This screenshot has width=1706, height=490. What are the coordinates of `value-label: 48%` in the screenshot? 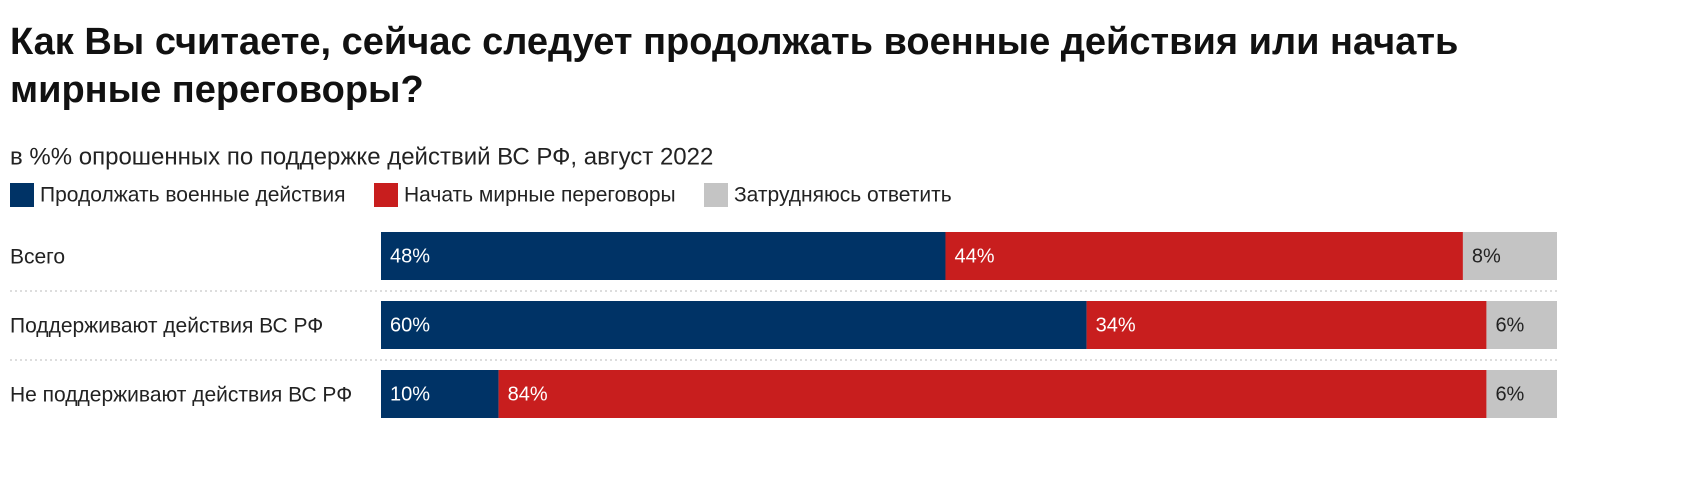 It's located at (410, 256).